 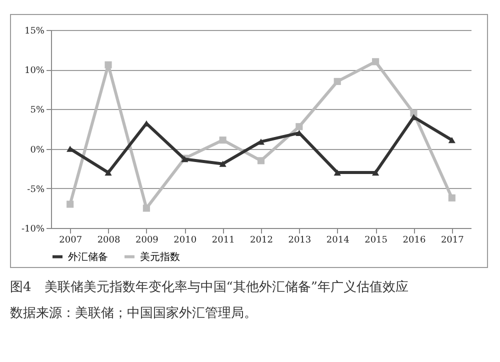 I want to click on y-tick-label: 10%, so click(x=34, y=71).